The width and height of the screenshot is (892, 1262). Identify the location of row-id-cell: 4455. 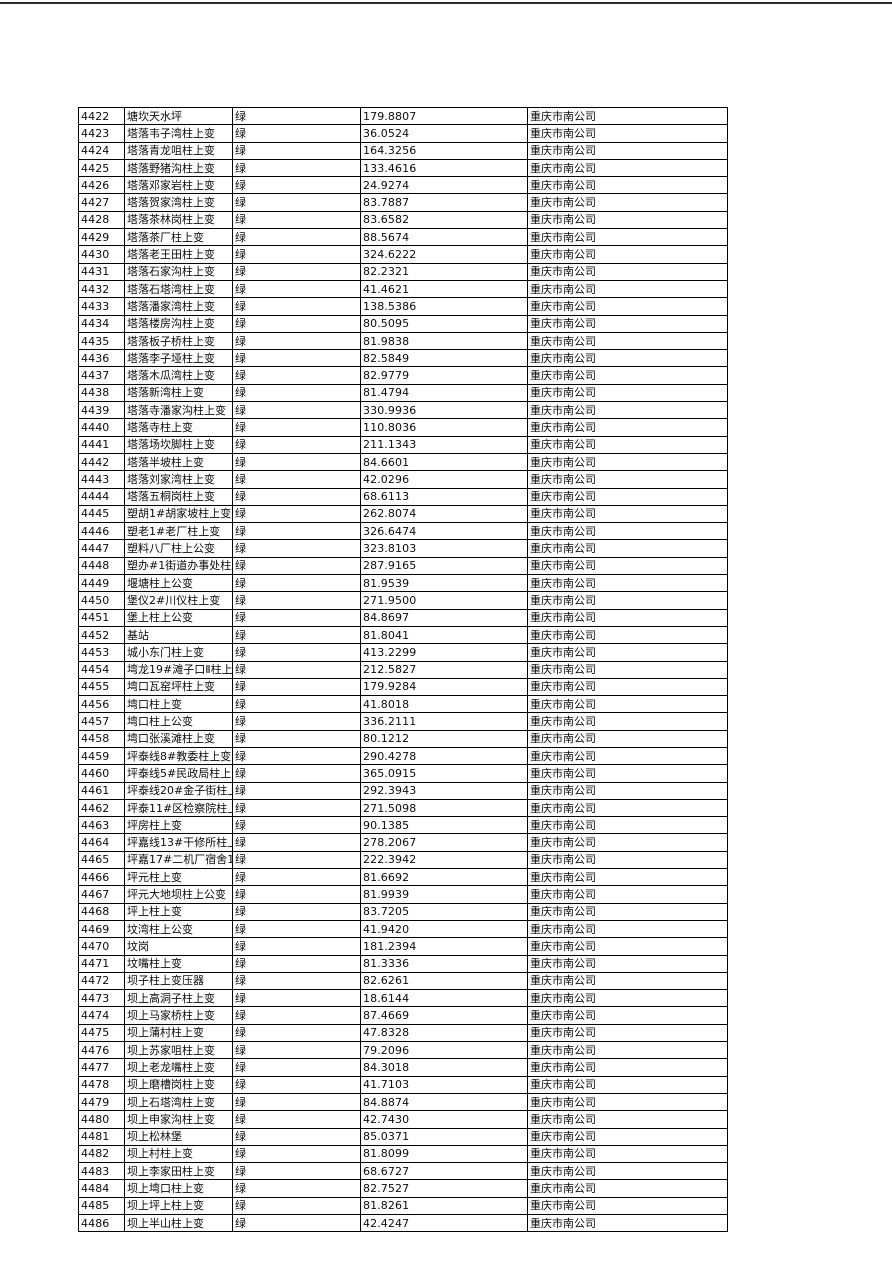
(101, 687).